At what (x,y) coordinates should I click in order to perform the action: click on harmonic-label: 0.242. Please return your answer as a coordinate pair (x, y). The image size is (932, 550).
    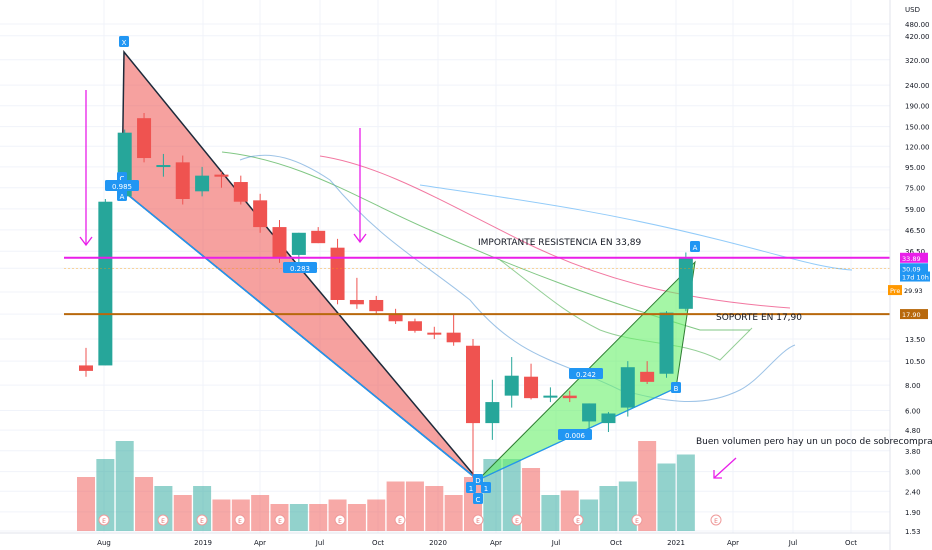
    Looking at the image, I should click on (586, 375).